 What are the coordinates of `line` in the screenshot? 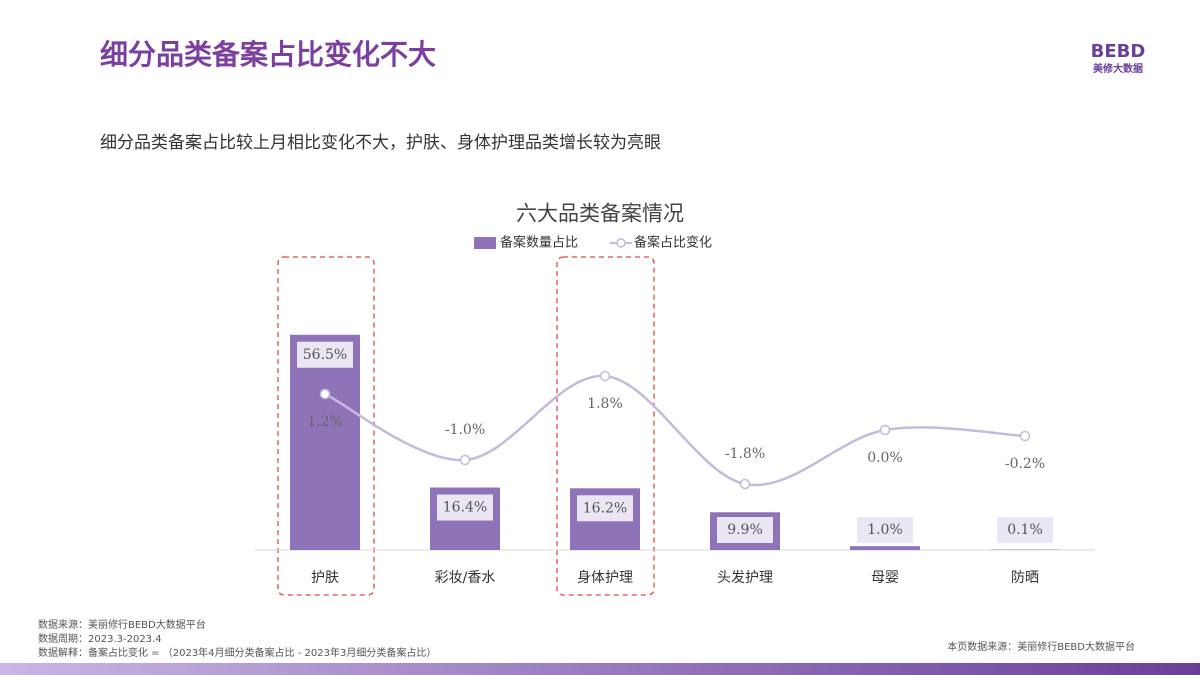 It's located at (675, 430).